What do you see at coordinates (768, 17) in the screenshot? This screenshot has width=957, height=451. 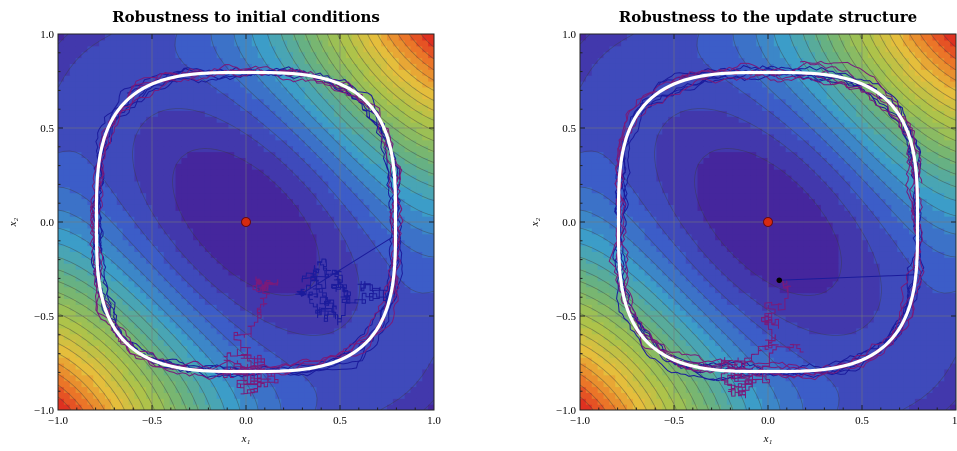 I see `chart-title: Robustness to the update structure` at bounding box center [768, 17].